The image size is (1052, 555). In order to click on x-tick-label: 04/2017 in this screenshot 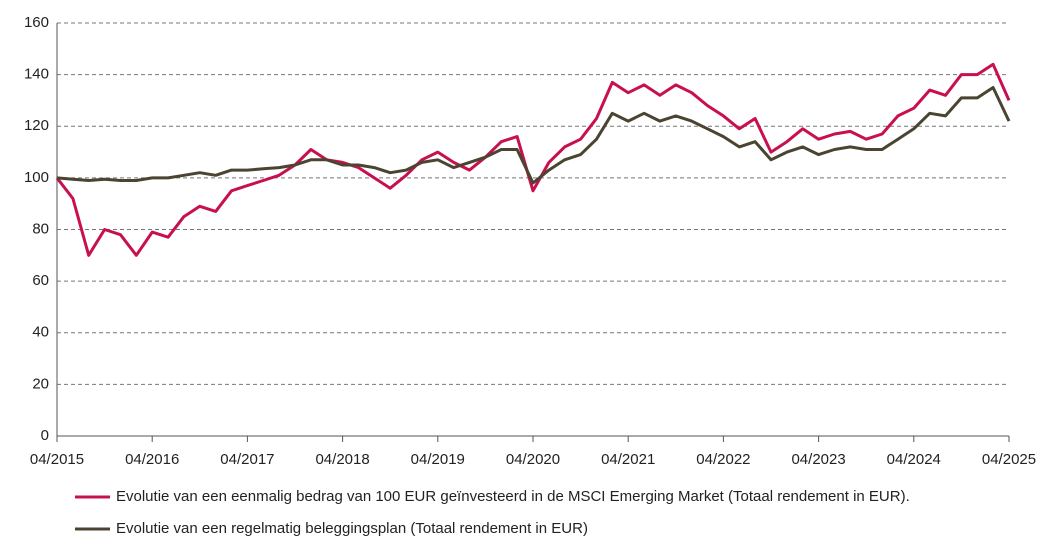, I will do `click(247, 459)`.